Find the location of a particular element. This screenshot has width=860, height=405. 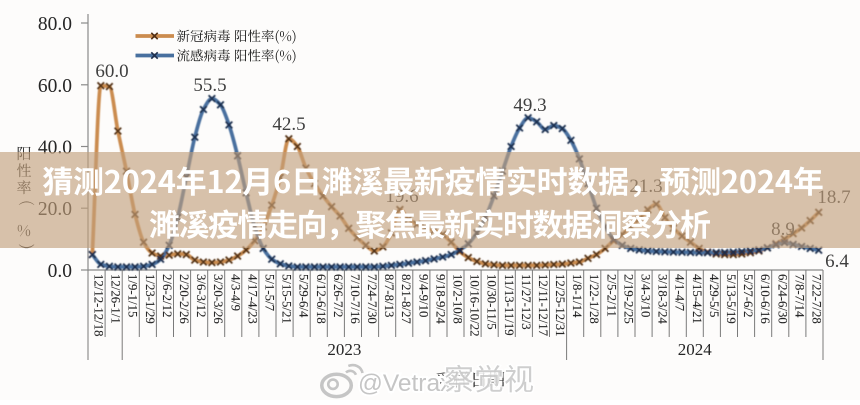

svg-text: 11/13-11/19 is located at coordinates (509, 305).